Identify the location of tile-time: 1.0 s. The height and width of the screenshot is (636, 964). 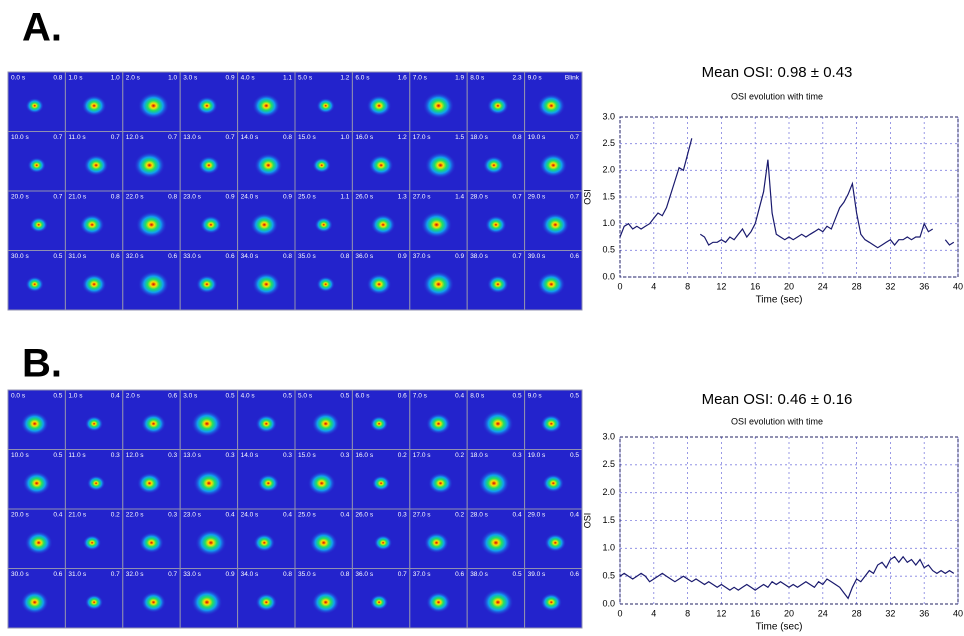
(75, 78).